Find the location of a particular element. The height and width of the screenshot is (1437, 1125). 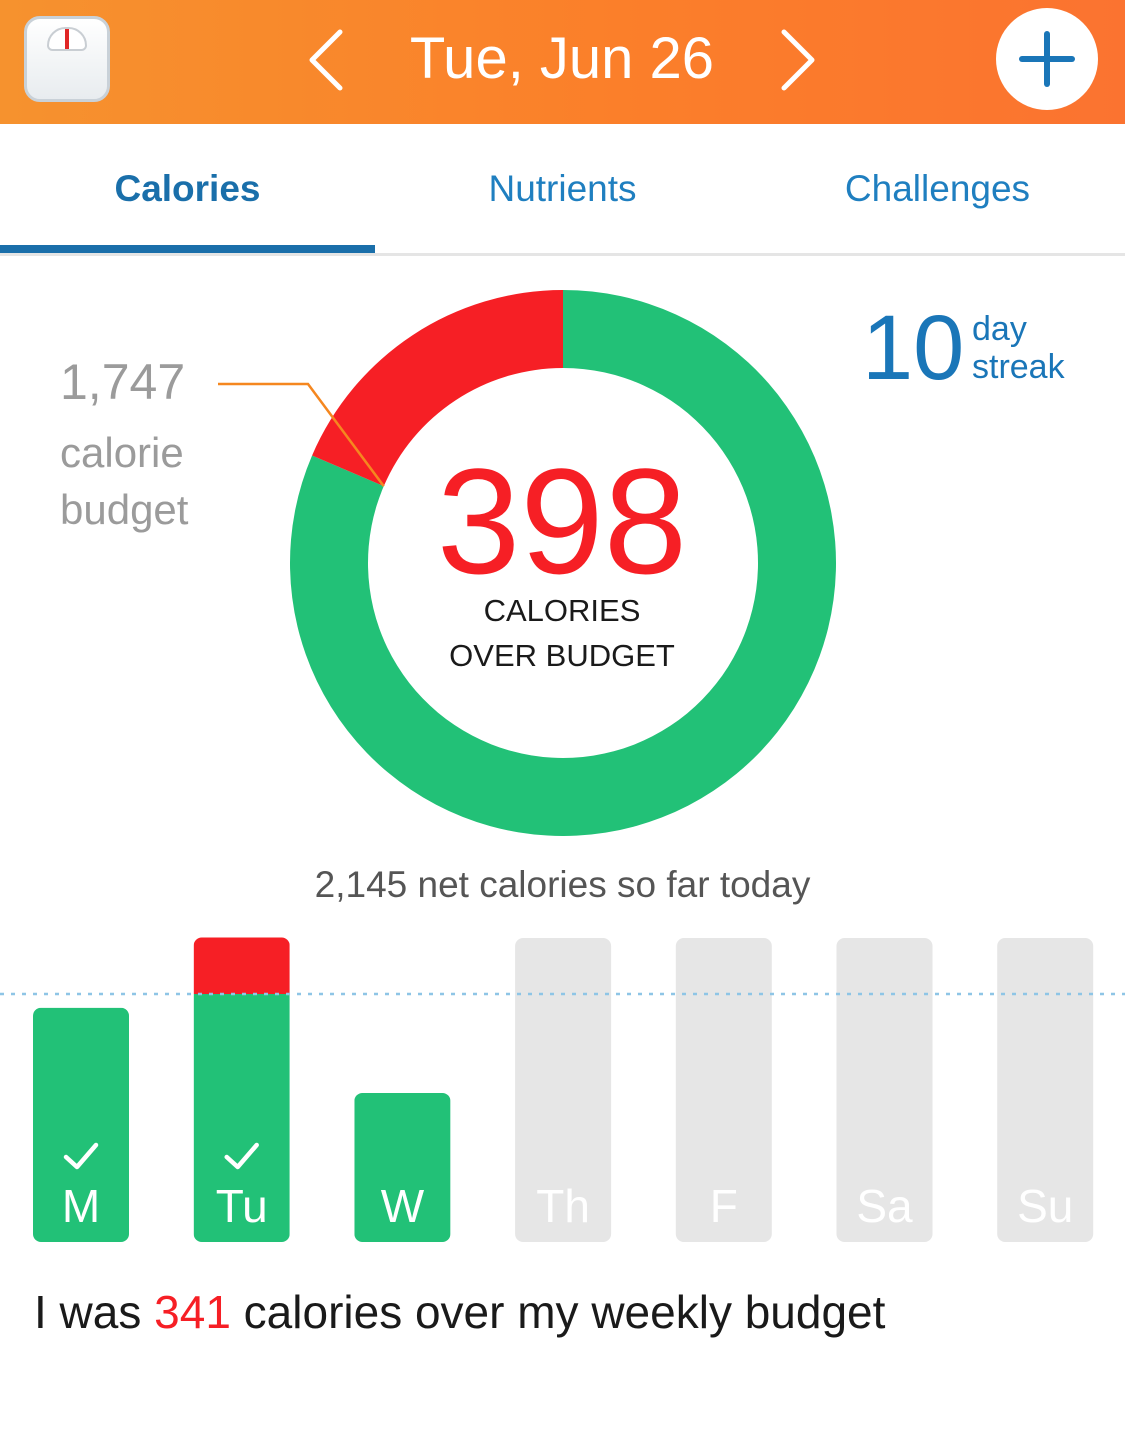

day-bar-Tu is located at coordinates (241, 1089).